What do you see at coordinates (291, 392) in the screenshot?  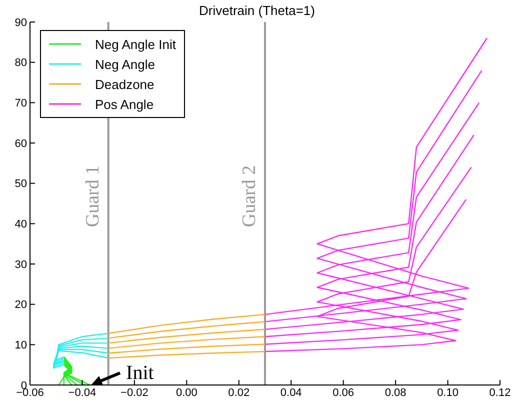 I see `x-tick-label: 0.04` at bounding box center [291, 392].